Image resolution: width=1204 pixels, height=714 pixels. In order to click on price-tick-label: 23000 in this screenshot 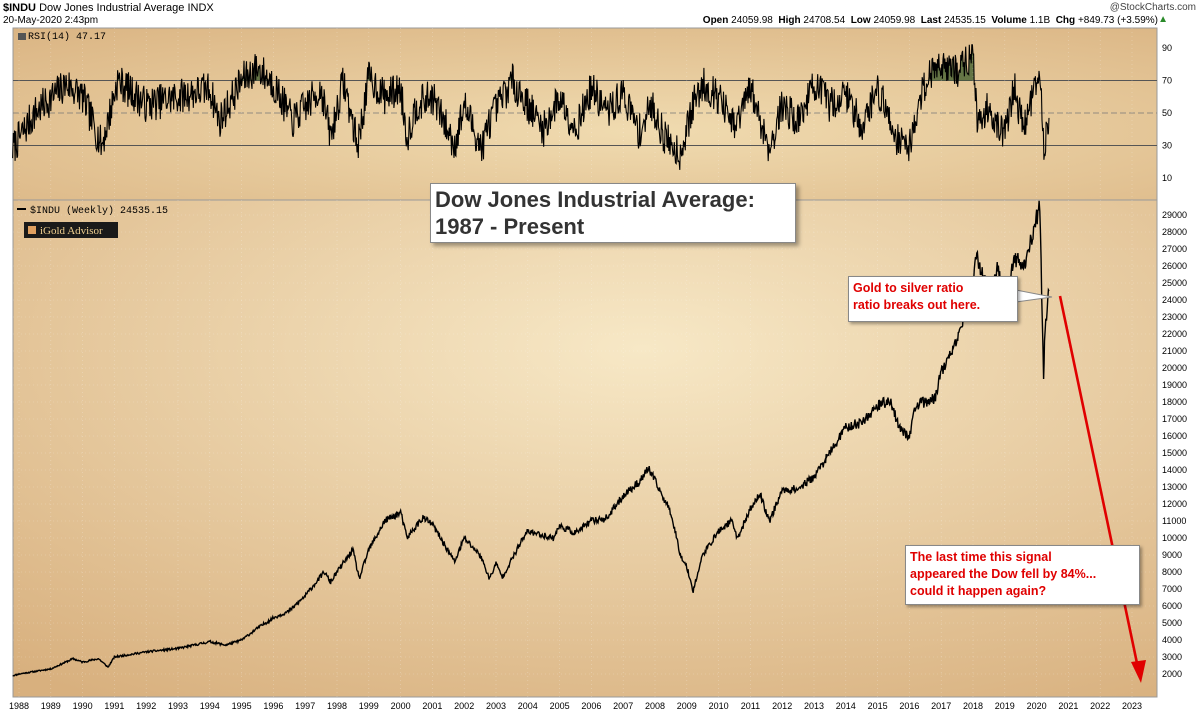, I will do `click(1174, 317)`.